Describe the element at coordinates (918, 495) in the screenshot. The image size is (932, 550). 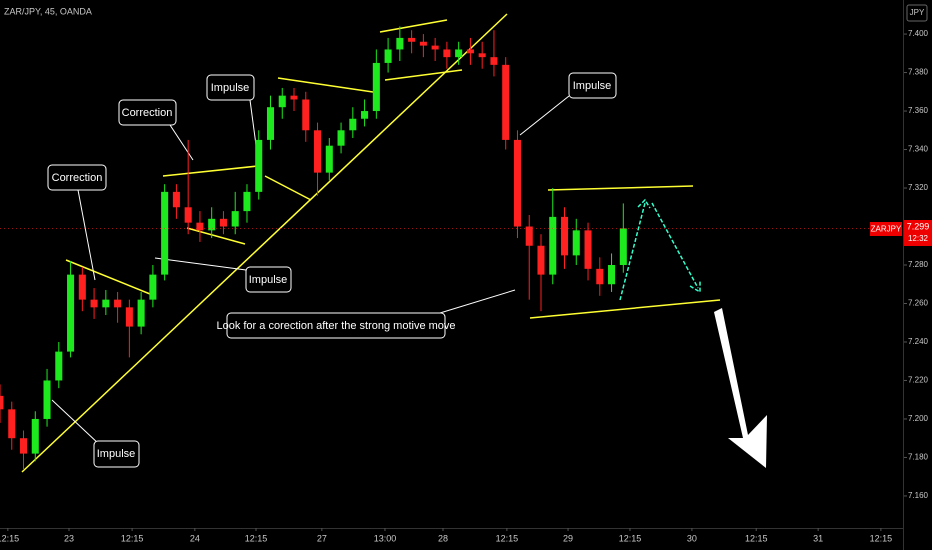
I see `y-tick-label: 7.160` at that location.